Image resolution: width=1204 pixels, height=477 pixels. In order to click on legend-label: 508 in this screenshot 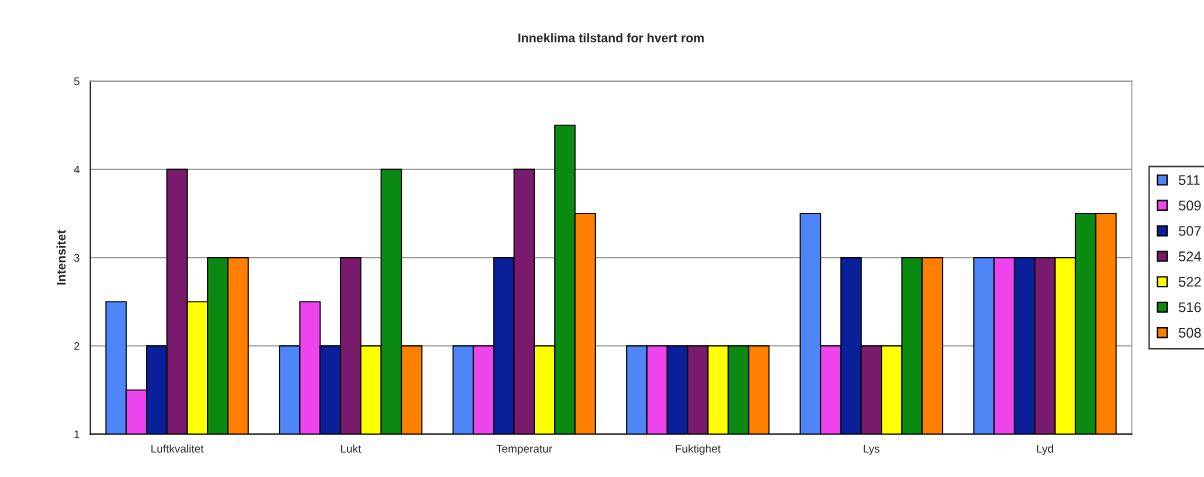, I will do `click(1189, 332)`.